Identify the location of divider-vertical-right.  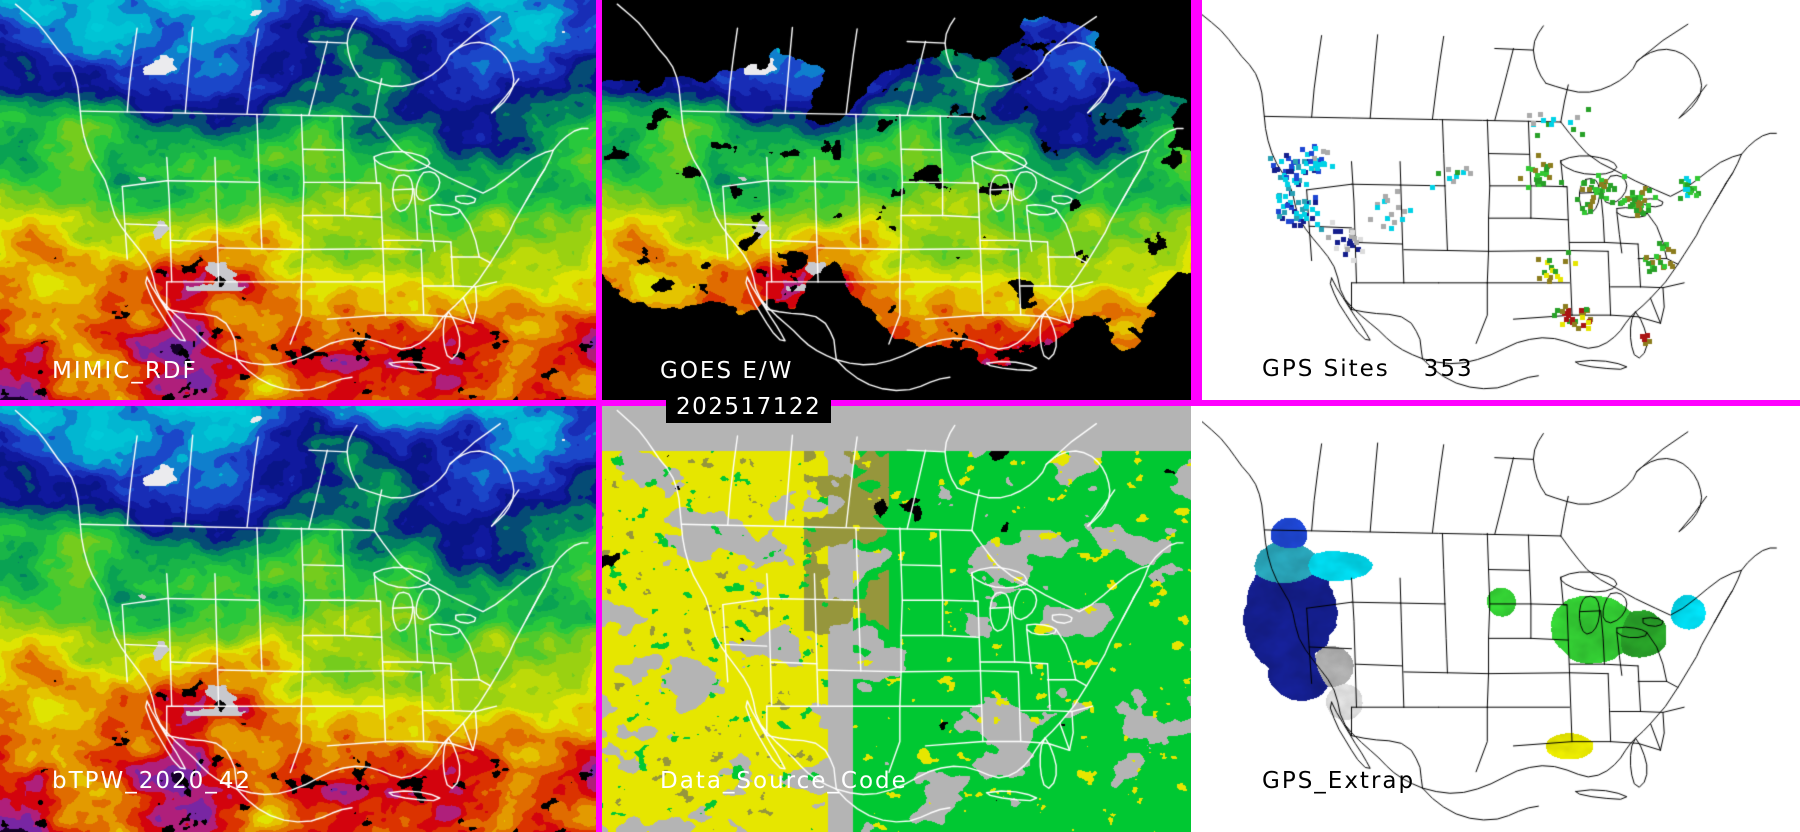
(1196, 200).